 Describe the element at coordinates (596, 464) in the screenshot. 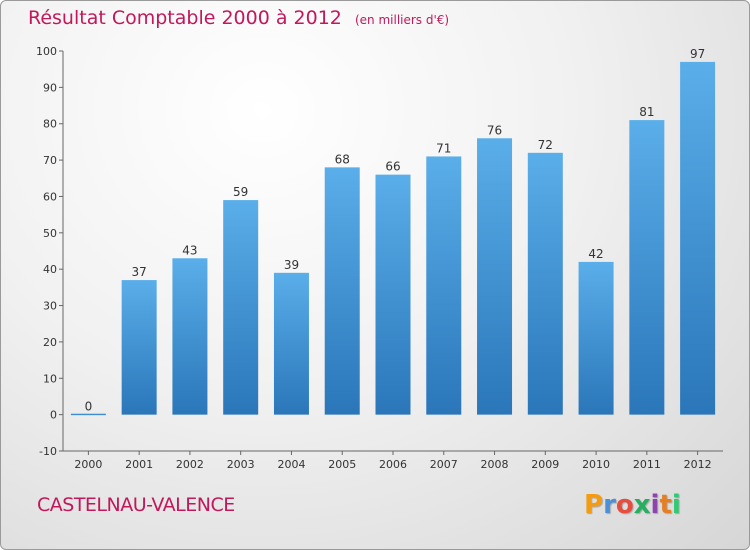

I see `x-tick-label: 2010` at that location.